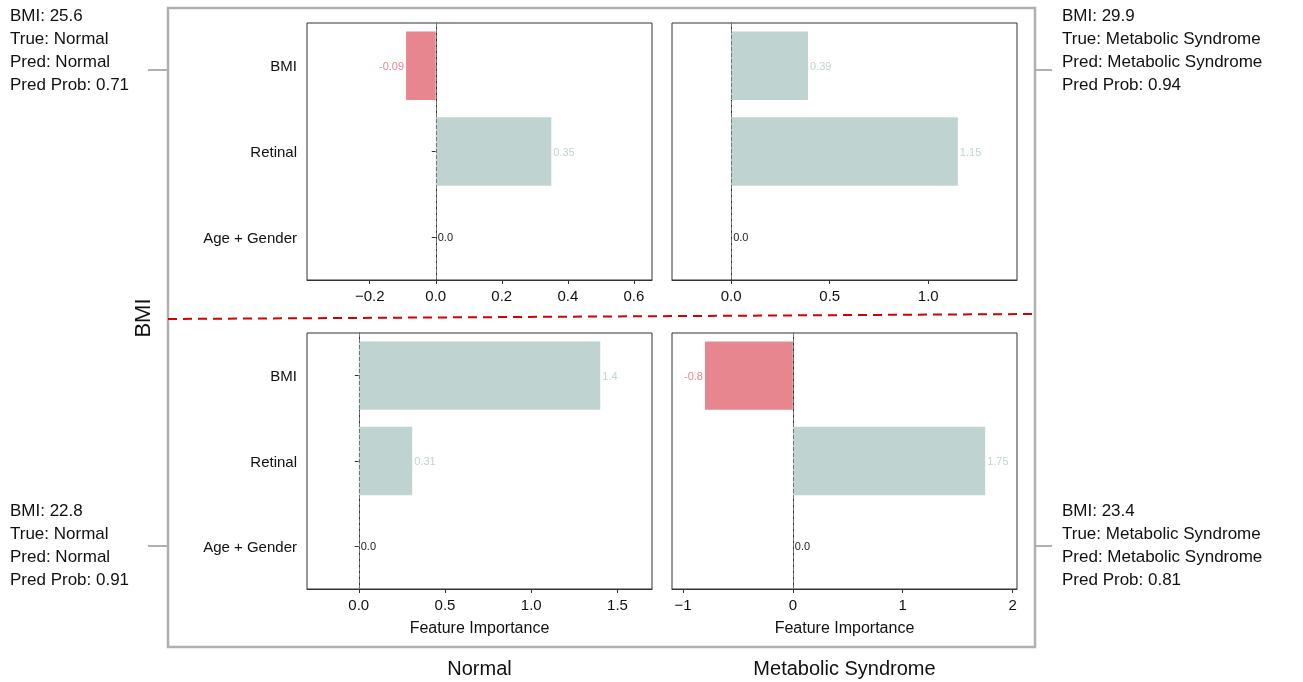  I want to click on x-tick-label: 0, so click(793, 604).